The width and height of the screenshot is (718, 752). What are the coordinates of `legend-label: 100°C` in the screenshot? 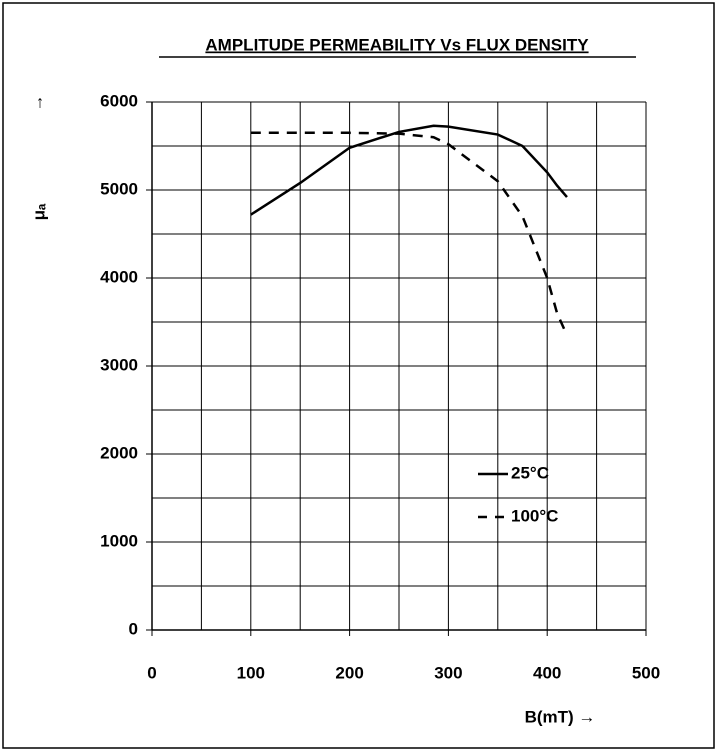 It's located at (534, 515).